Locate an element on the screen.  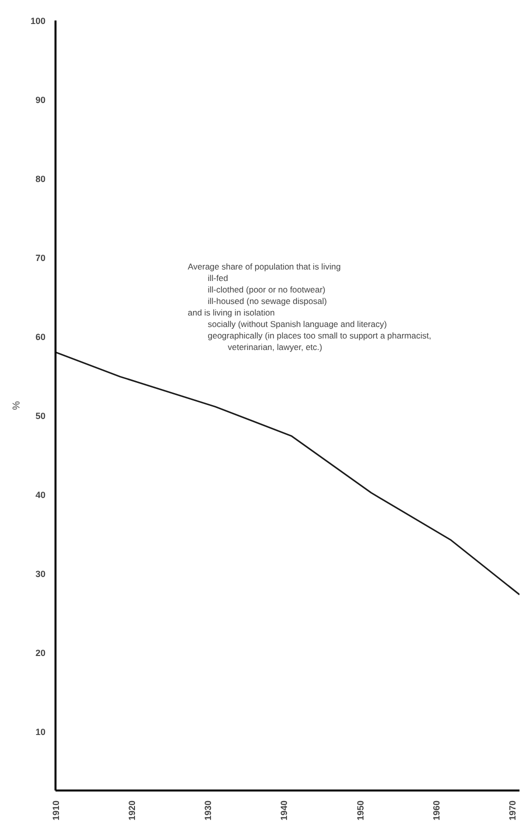
y-tick-label: 50 is located at coordinates (40, 415).